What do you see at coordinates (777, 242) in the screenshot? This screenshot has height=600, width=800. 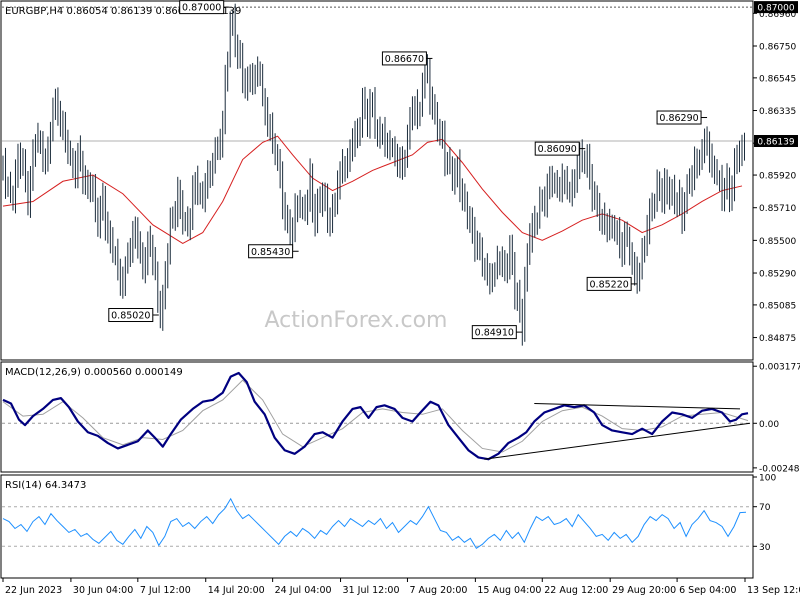 I see `price-y-tick-label: 0.85500` at bounding box center [777, 242].